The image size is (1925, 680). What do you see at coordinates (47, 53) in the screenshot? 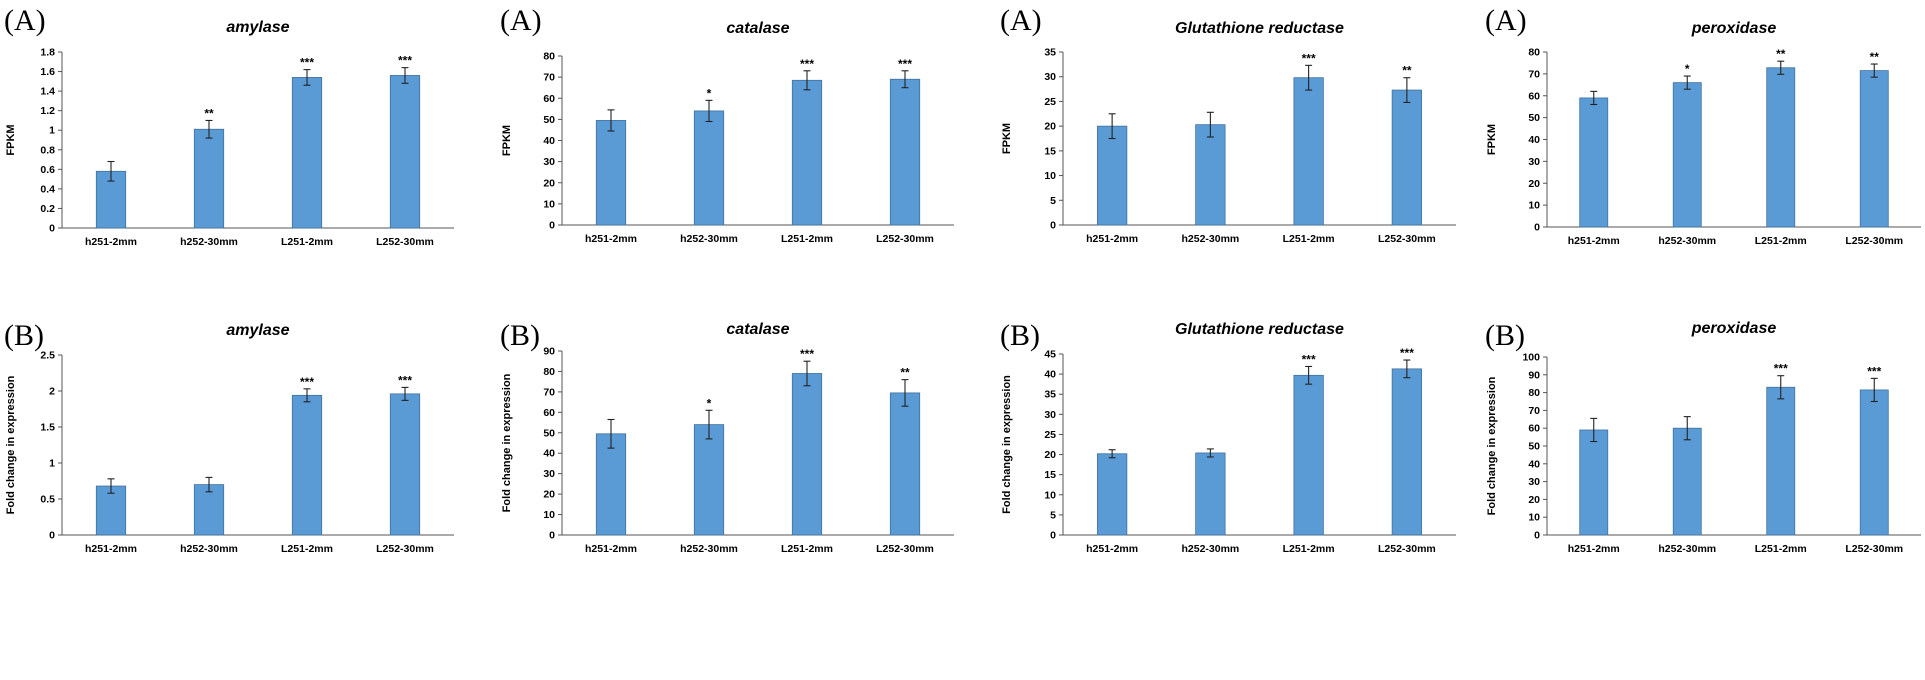
I see `y-tick-label: 1.8` at bounding box center [47, 53].